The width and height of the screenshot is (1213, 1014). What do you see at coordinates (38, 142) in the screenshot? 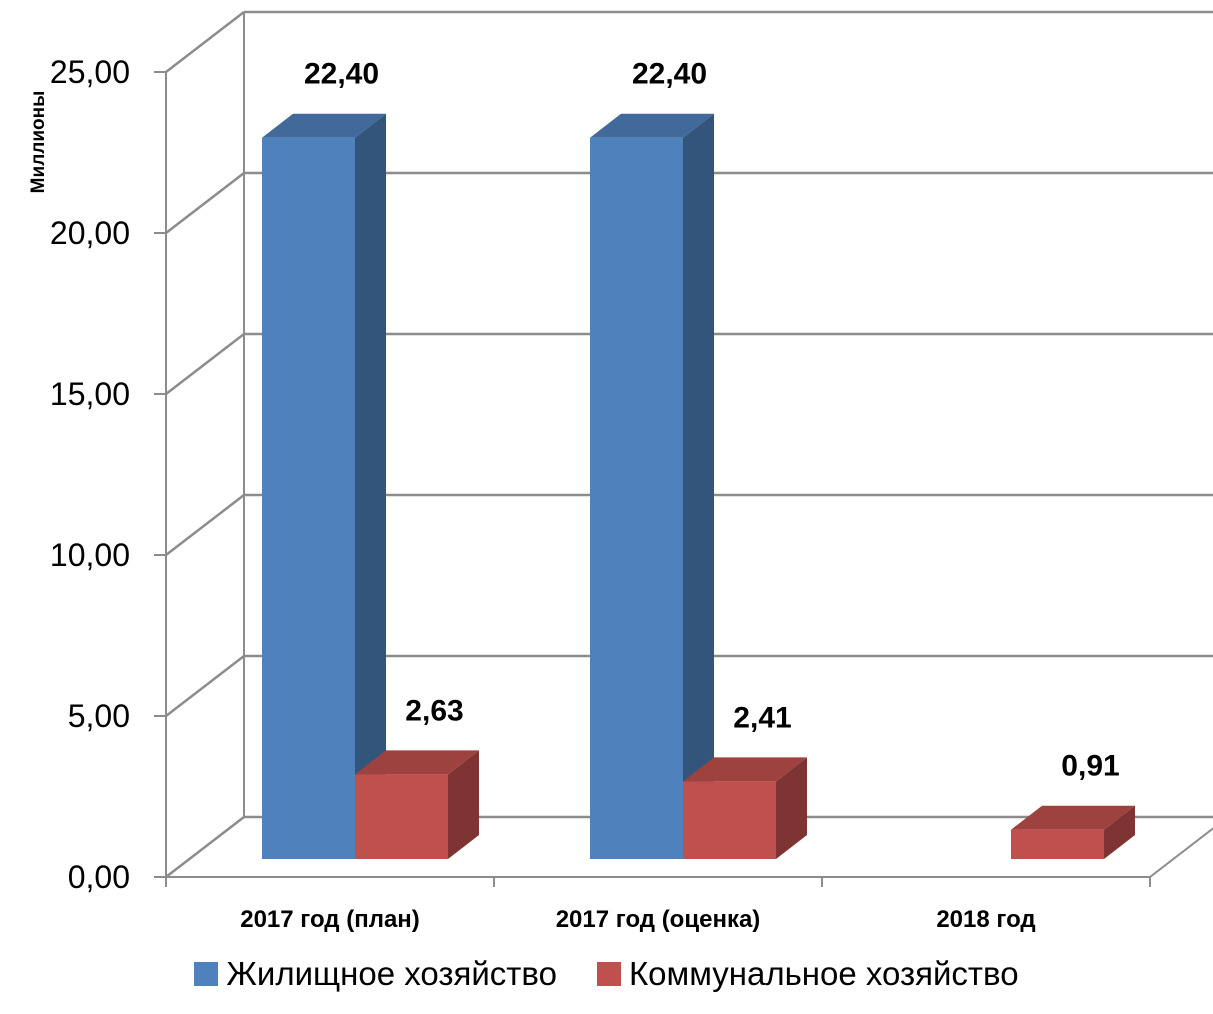
I see `y-axis-title: Миллионы` at bounding box center [38, 142].